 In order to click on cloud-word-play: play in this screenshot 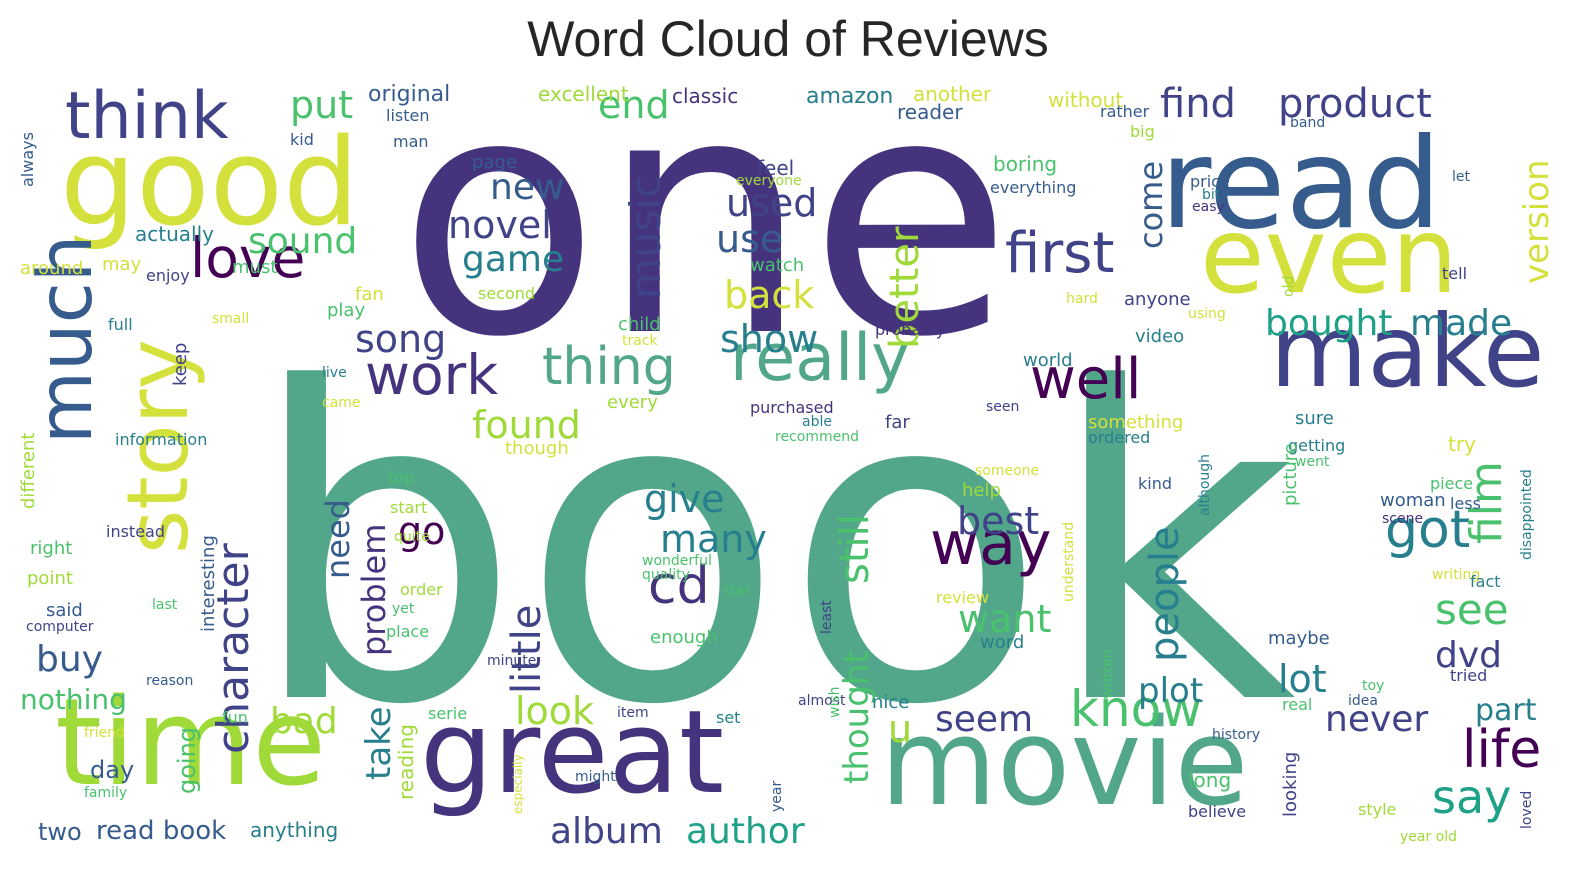, I will do `click(346, 310)`.